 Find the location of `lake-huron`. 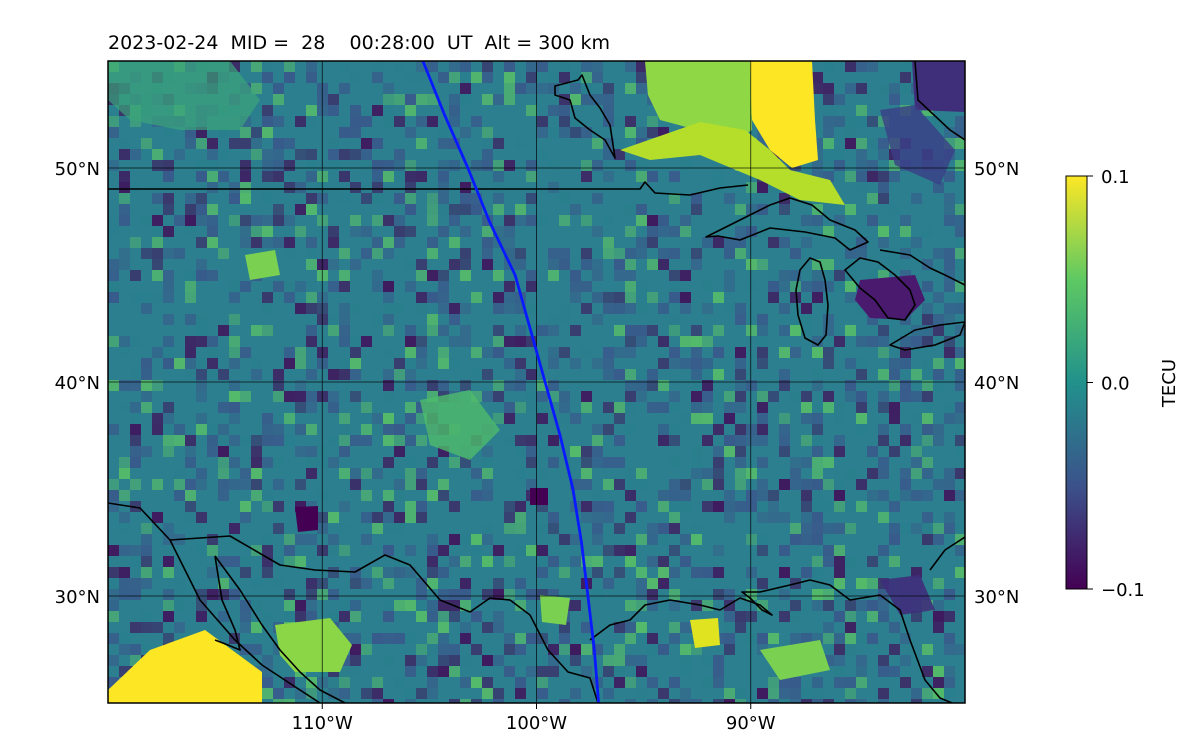

lake-huron is located at coordinates (880, 289).